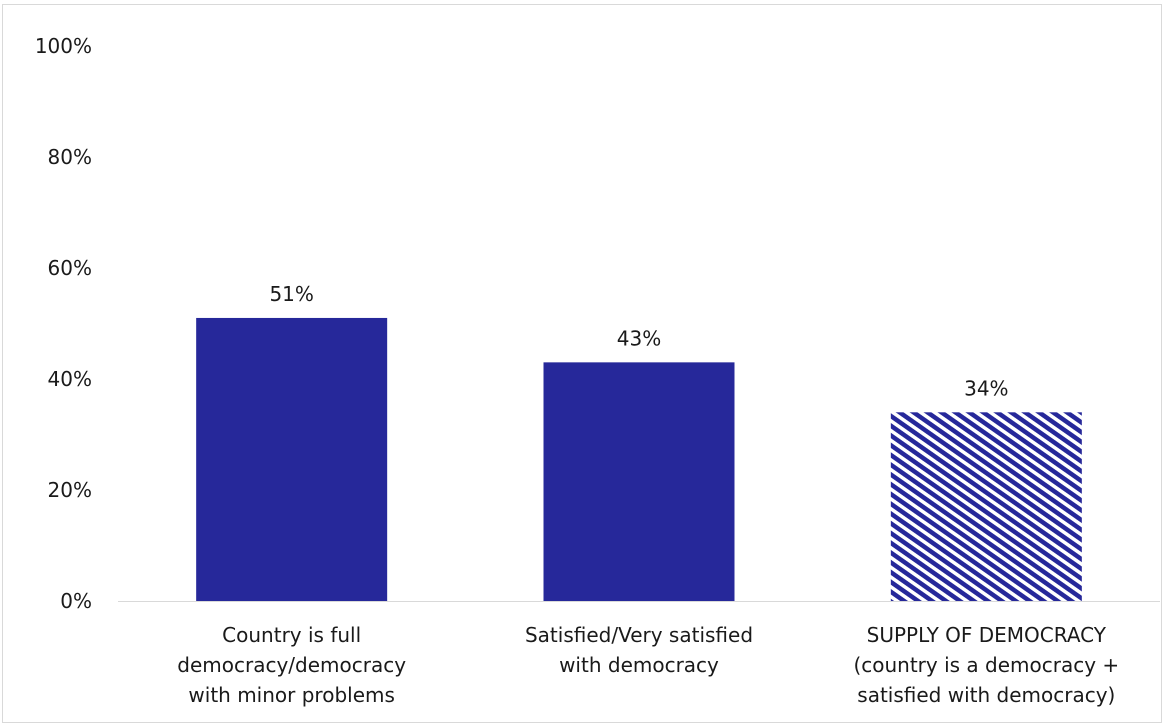 The image size is (1168, 725). Describe the element at coordinates (639, 338) in the screenshot. I see `data-label: 43%` at that location.